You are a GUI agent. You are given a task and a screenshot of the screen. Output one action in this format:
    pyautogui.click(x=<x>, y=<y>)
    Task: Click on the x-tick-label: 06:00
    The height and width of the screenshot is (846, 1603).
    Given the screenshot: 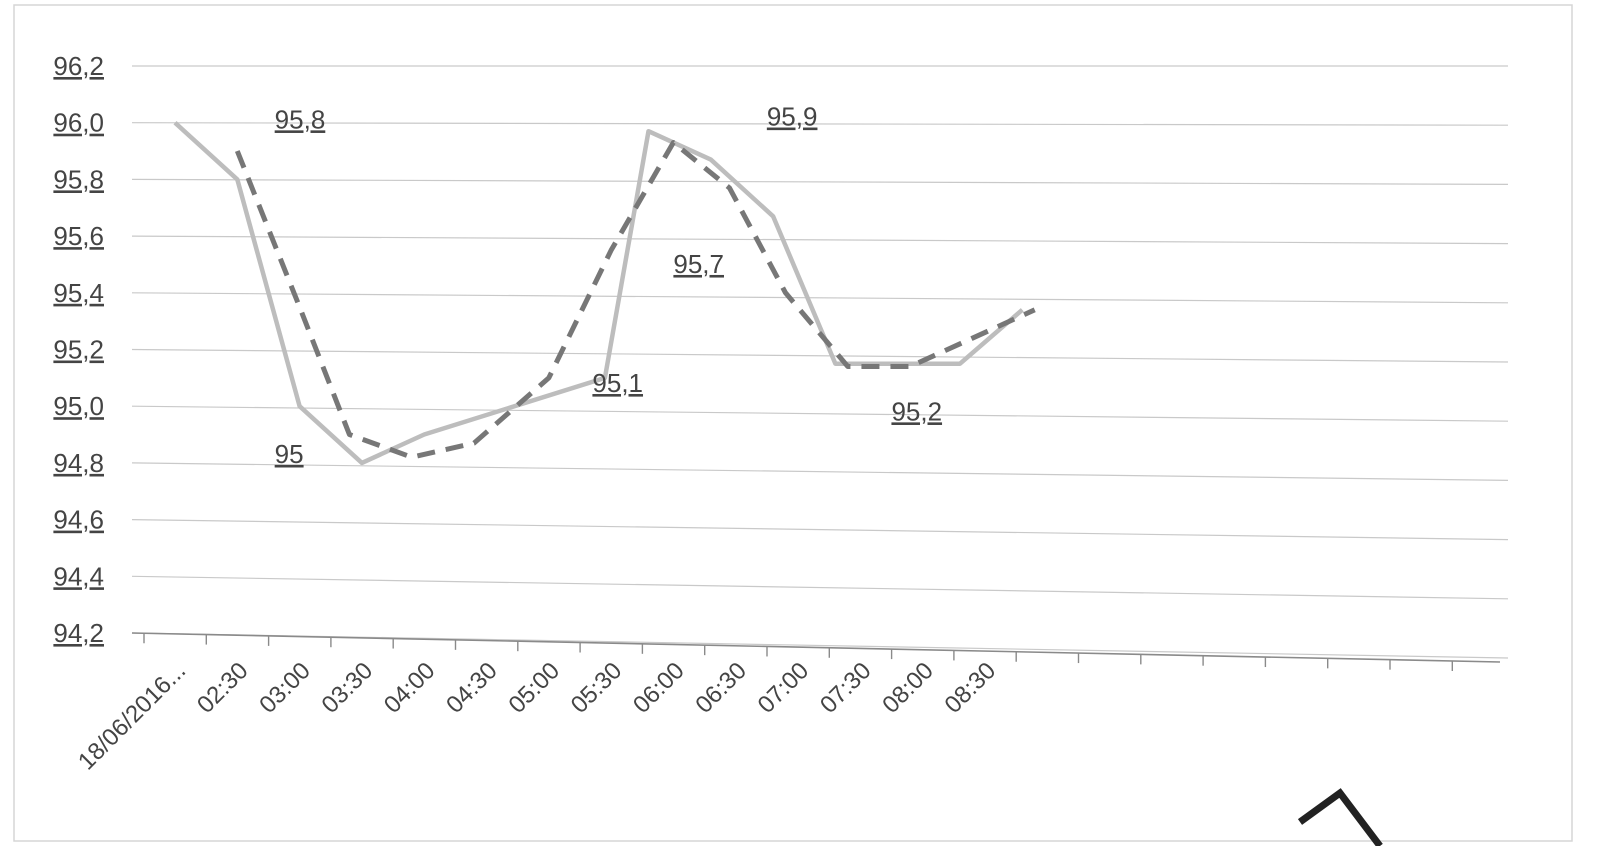 What is the action you would take?
    pyautogui.click(x=659, y=688)
    